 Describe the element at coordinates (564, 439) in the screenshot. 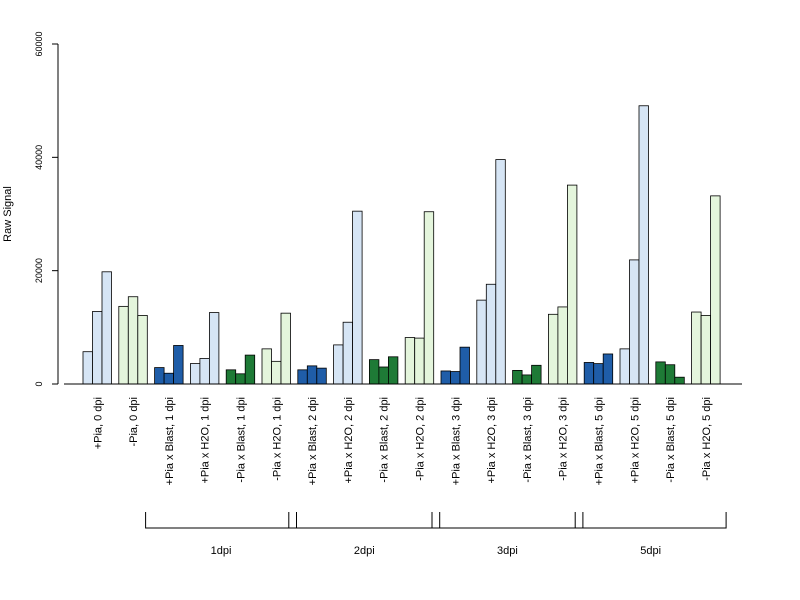

I see `category-label: -Pia x H2O, 3 dpi` at that location.